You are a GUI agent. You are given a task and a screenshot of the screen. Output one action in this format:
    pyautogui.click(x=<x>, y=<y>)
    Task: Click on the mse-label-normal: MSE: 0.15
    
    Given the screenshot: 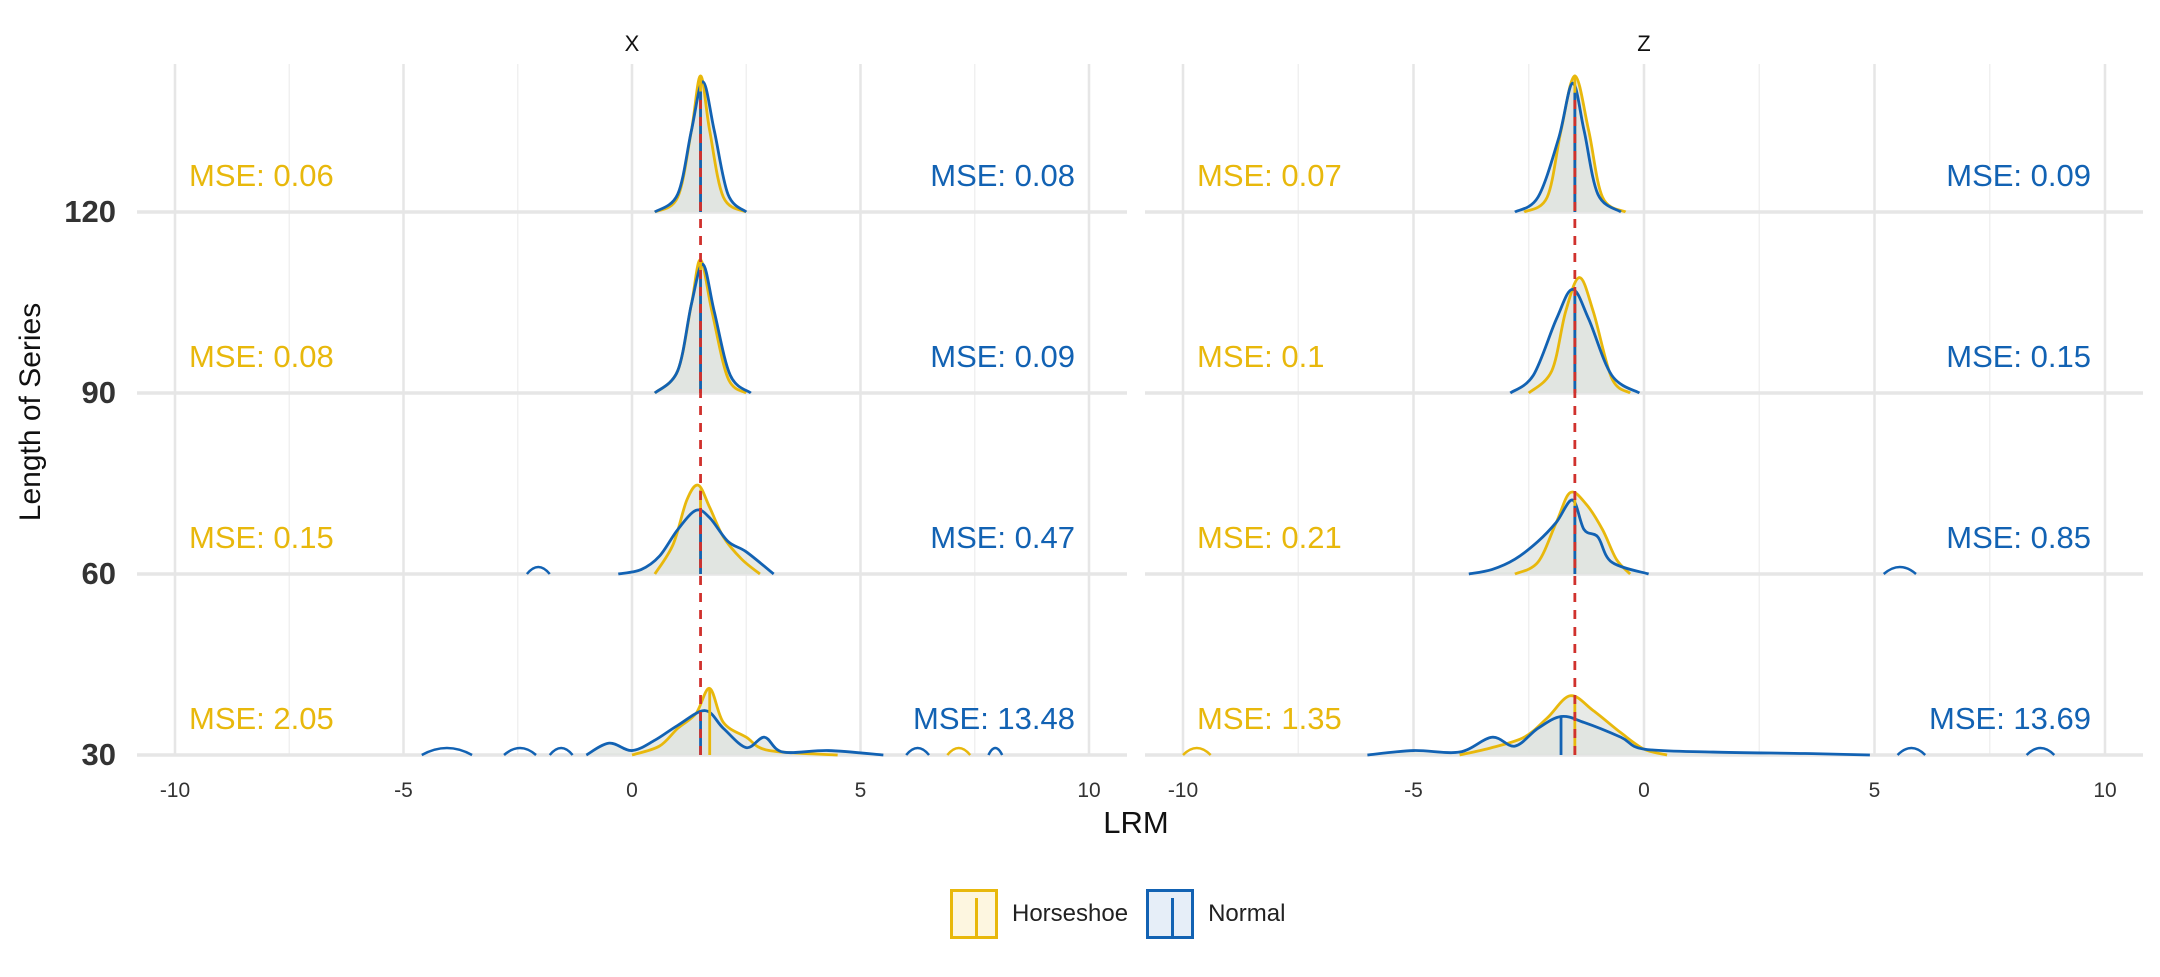 What is the action you would take?
    pyautogui.click(x=2018, y=356)
    